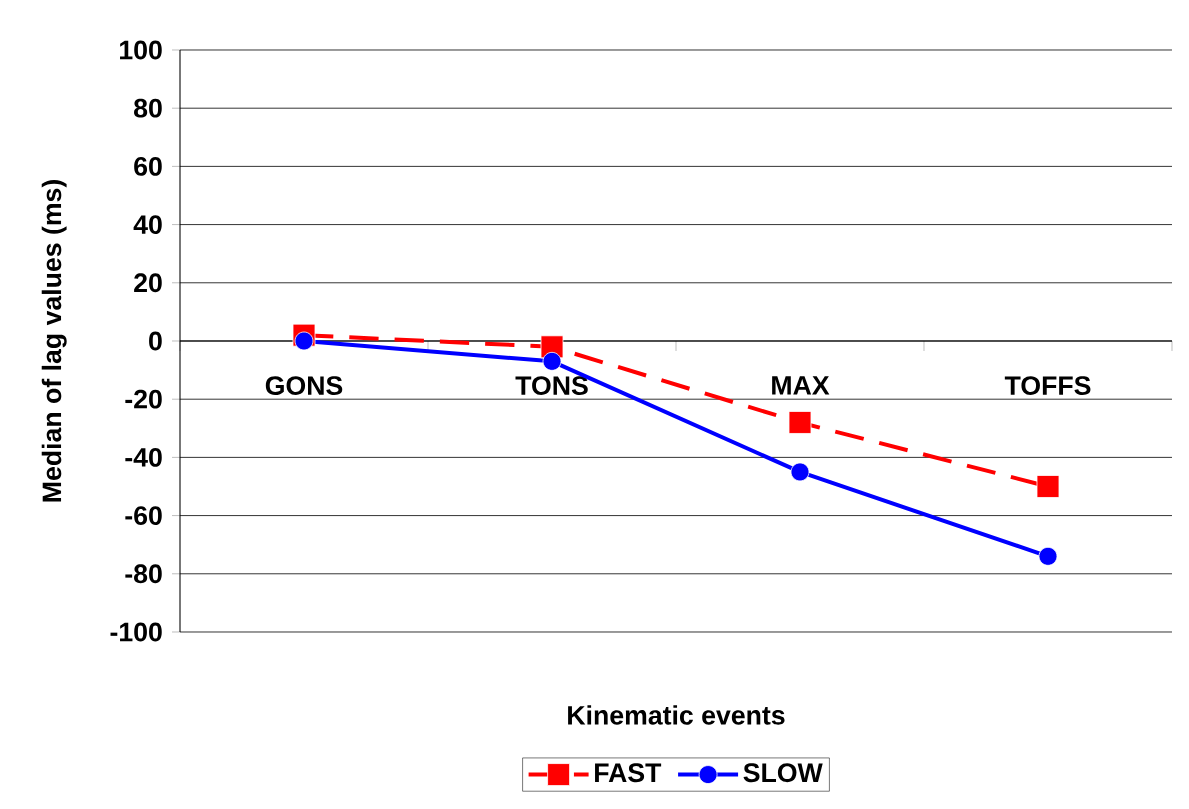 This screenshot has width=1189, height=809. What do you see at coordinates (551, 386) in the screenshot?
I see `x-tick-label: TONS` at bounding box center [551, 386].